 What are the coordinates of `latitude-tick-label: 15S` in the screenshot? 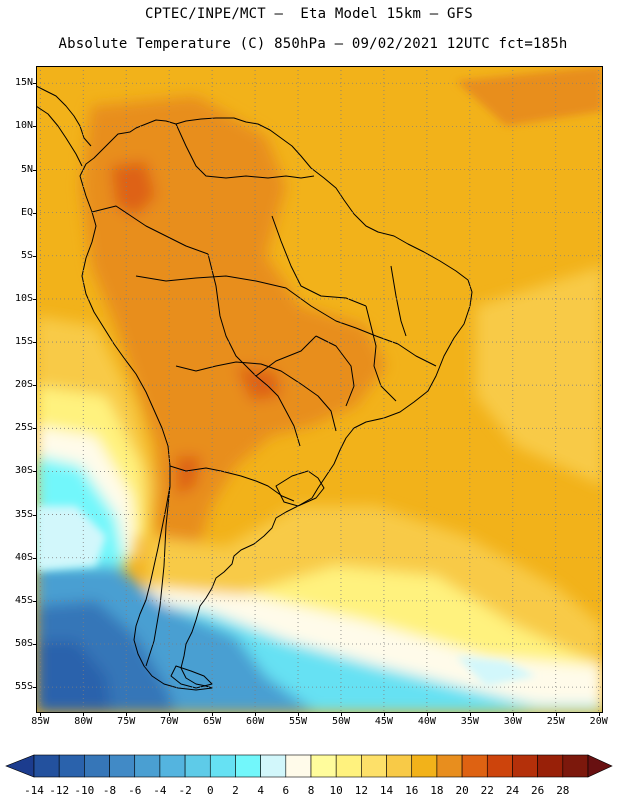 It's located at (23, 342).